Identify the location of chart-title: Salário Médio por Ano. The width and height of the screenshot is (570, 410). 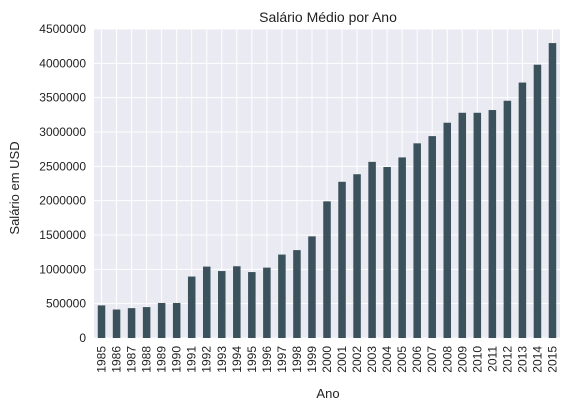
(328, 17).